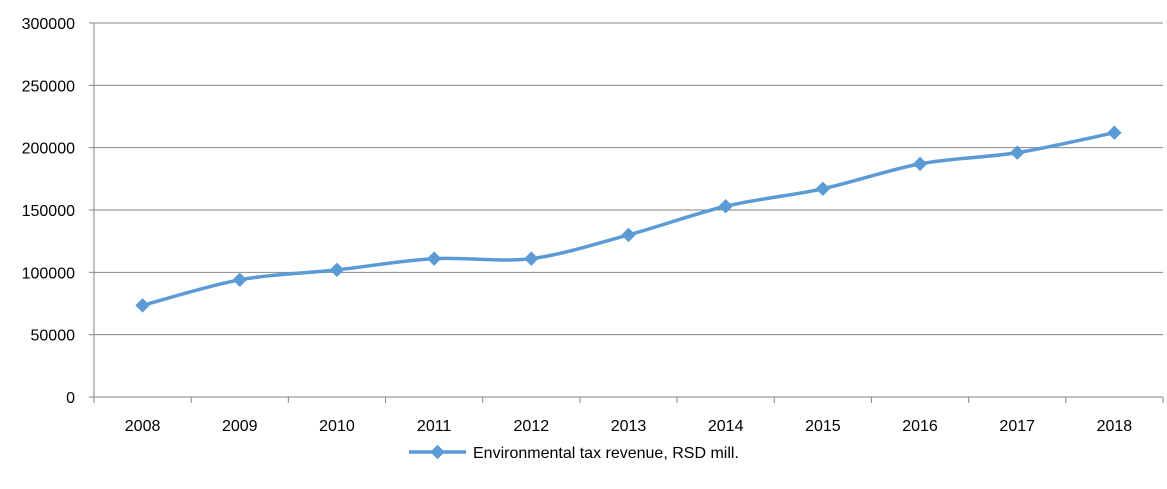  I want to click on x-tick-label: 2012, so click(532, 426).